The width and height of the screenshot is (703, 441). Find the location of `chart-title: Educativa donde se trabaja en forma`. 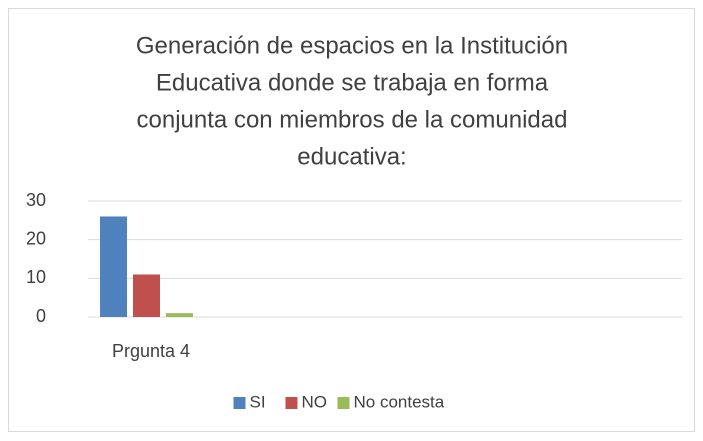

chart-title: Educativa donde se trabaja en forma is located at coordinates (352, 82).